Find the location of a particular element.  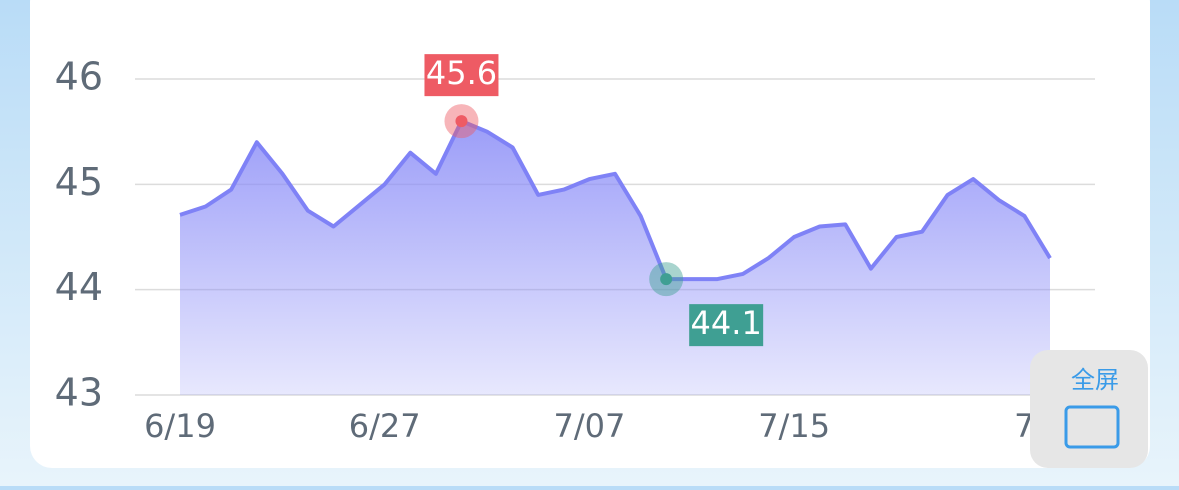

fullscreen-button: 全屏 is located at coordinates (1089, 409).